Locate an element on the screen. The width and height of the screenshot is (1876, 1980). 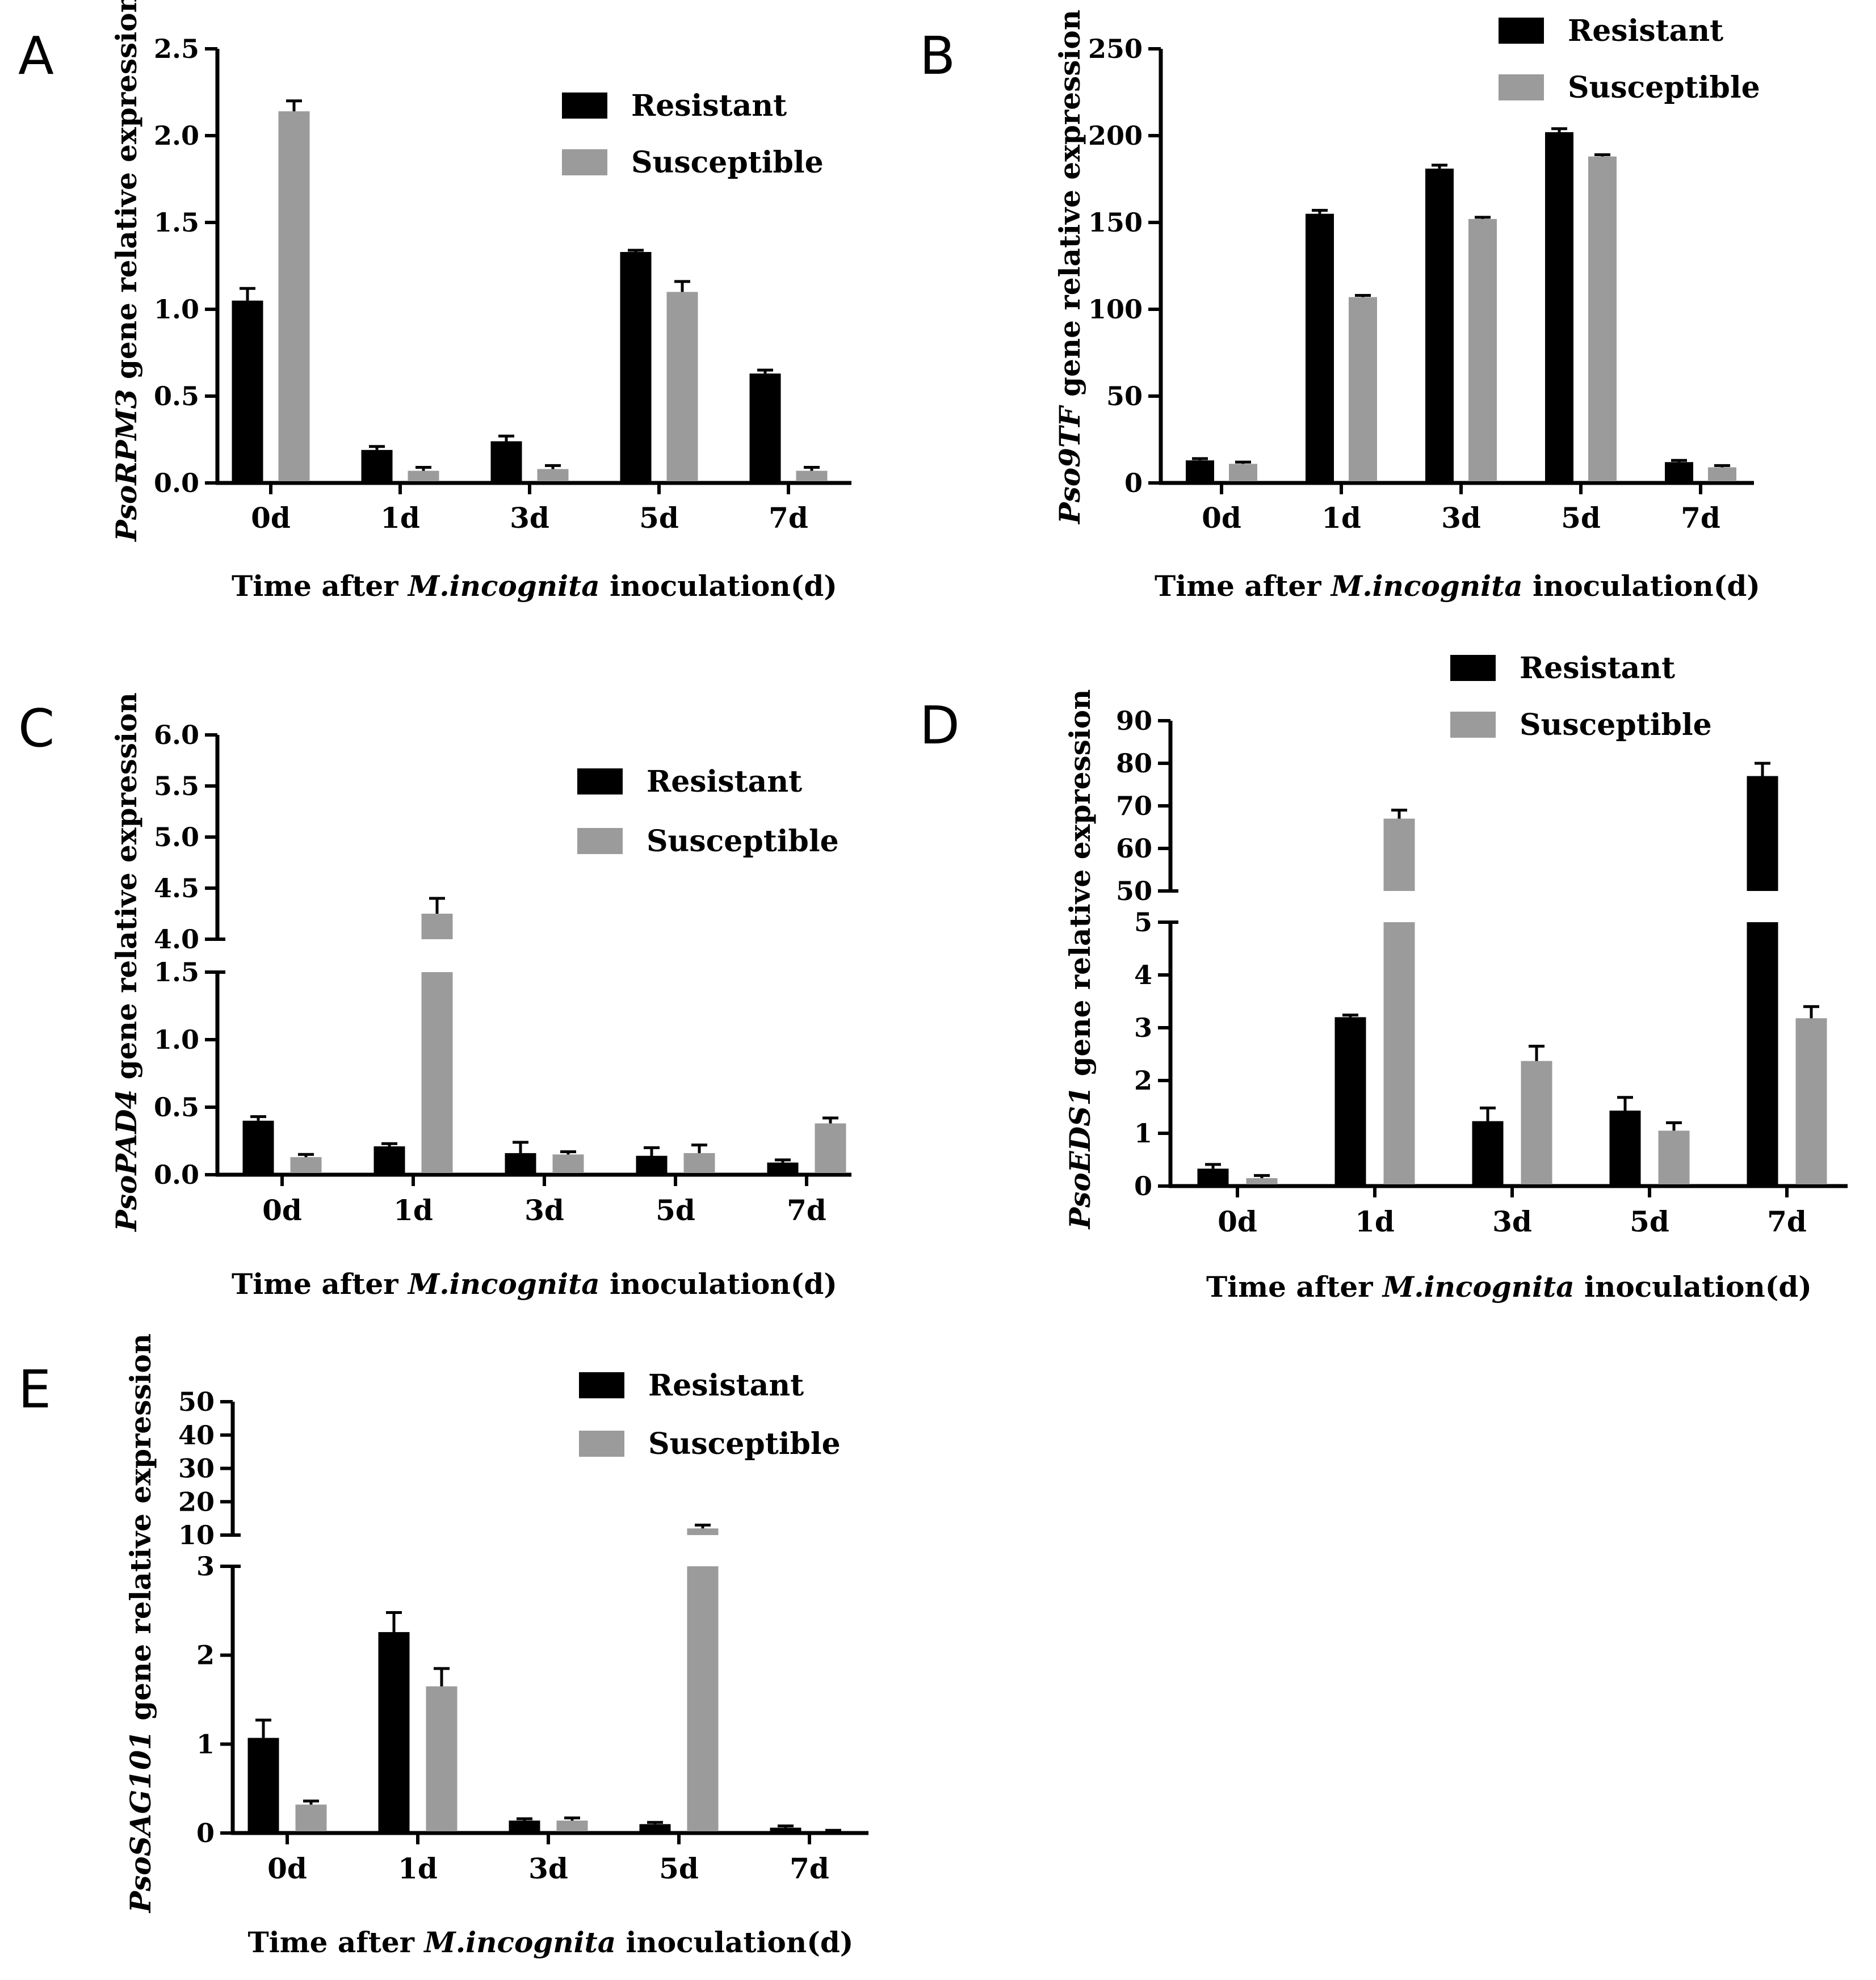
y-tick-label: 5 is located at coordinates (1143, 922).